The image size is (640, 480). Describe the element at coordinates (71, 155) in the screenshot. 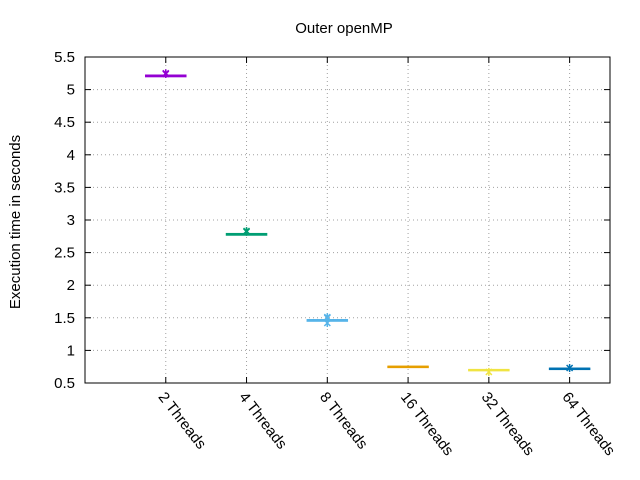

I see `y-tick-label: 4` at that location.